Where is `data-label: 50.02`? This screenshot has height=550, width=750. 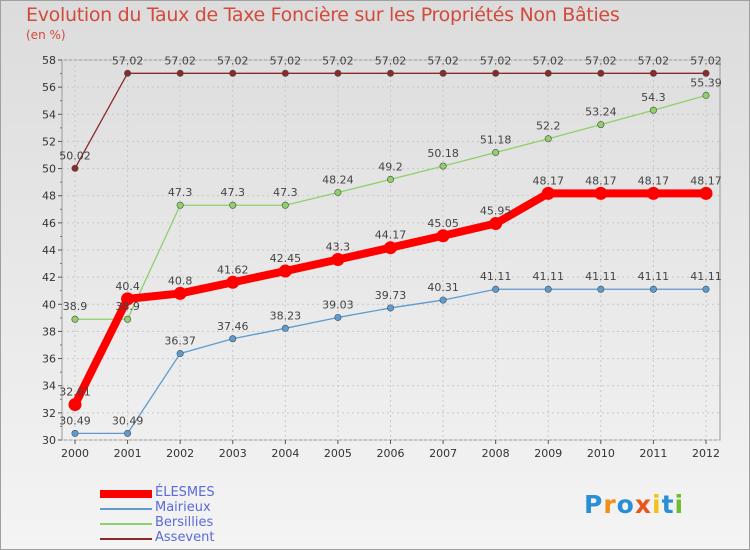
data-label: 50.02 is located at coordinates (75, 155).